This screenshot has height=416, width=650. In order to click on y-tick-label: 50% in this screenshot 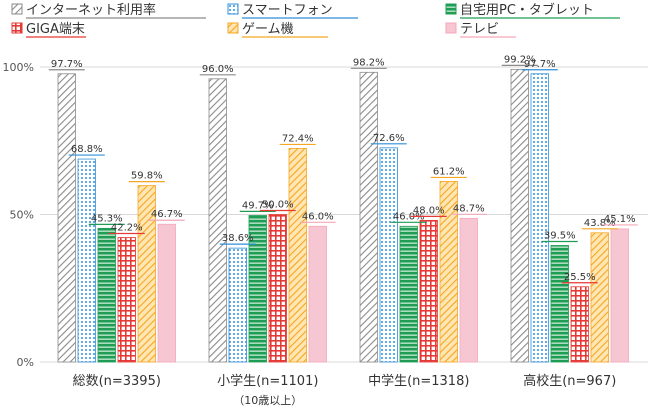, I will do `click(22, 215)`.